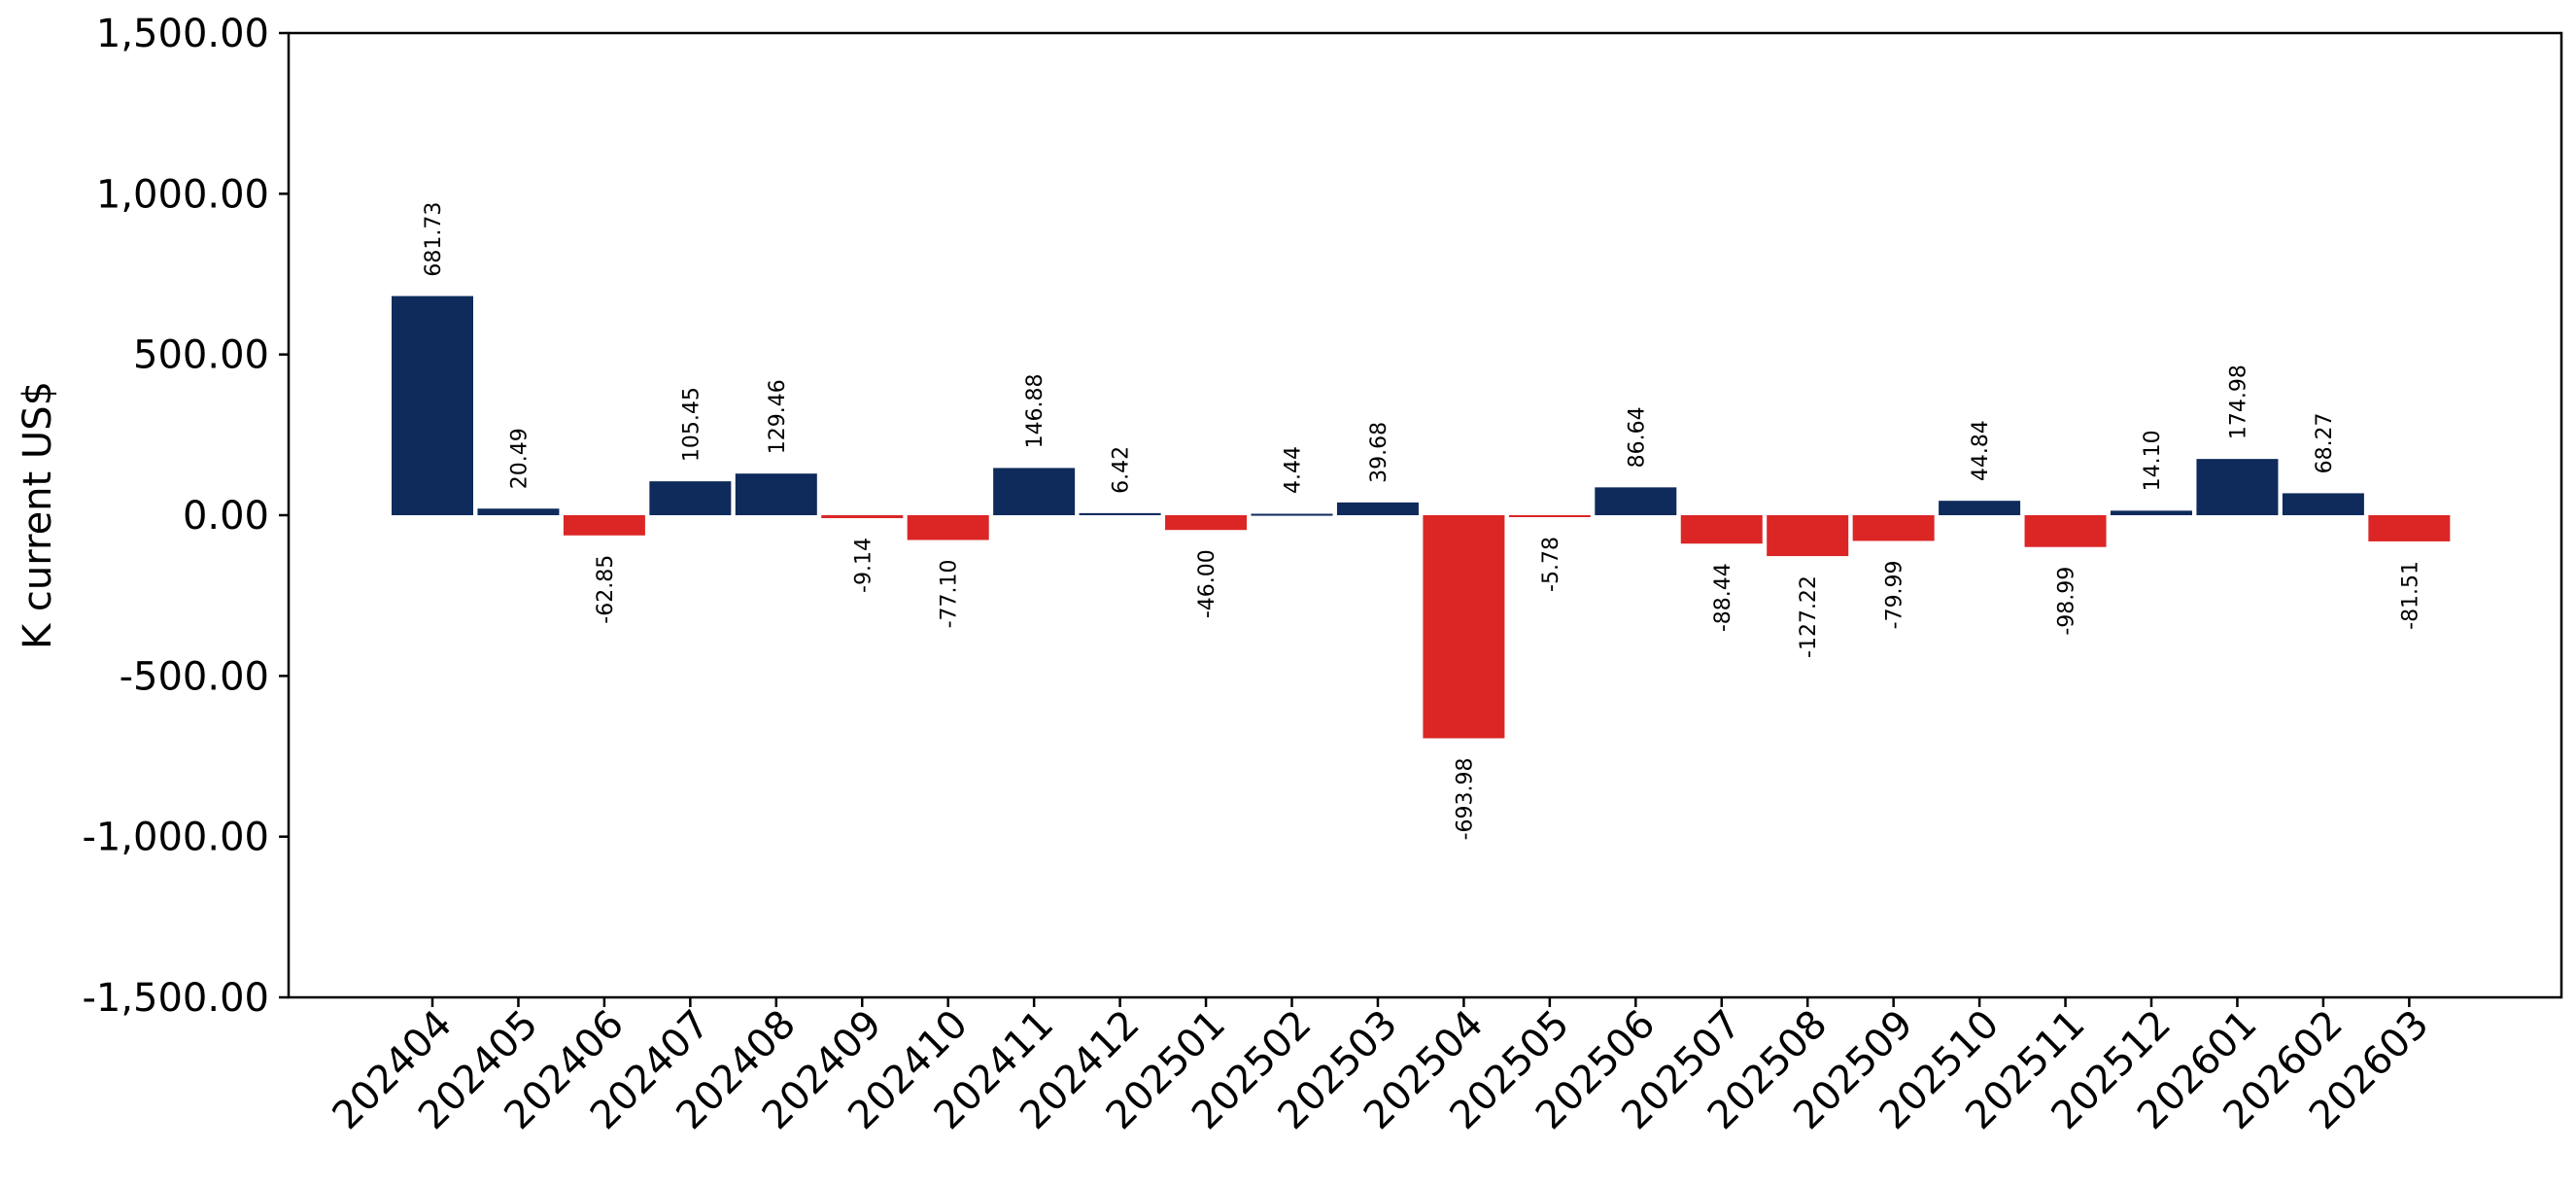 This screenshot has width=2576, height=1184. What do you see at coordinates (2325, 442) in the screenshot?
I see `bar-value-label: 68.27` at bounding box center [2325, 442].